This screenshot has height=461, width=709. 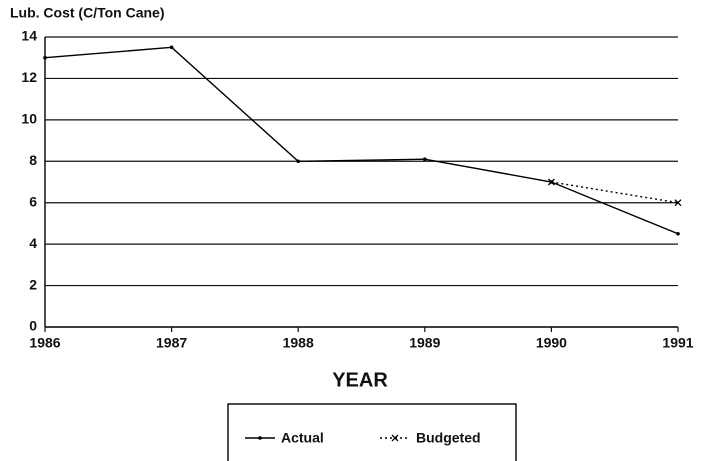 What do you see at coordinates (33, 243) in the screenshot?
I see `y-tick-label: 4` at bounding box center [33, 243].